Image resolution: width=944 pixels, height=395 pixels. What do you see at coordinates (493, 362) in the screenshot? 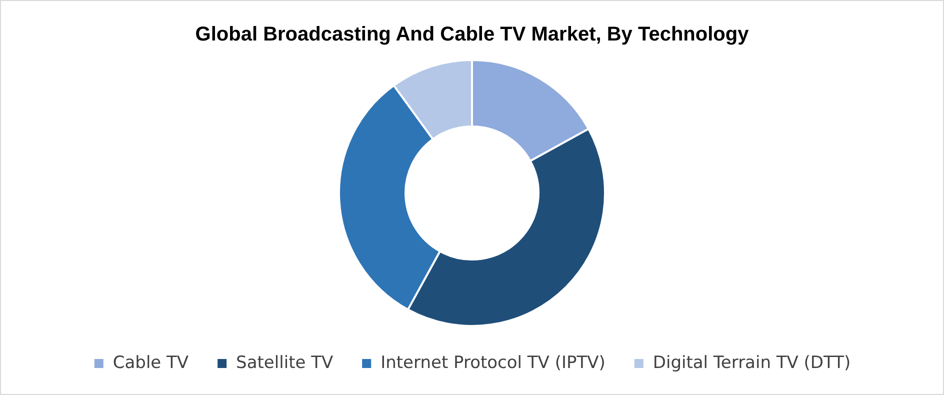
I see `legend-label: Internet Protocol TV (IPTV)` at bounding box center [493, 362].